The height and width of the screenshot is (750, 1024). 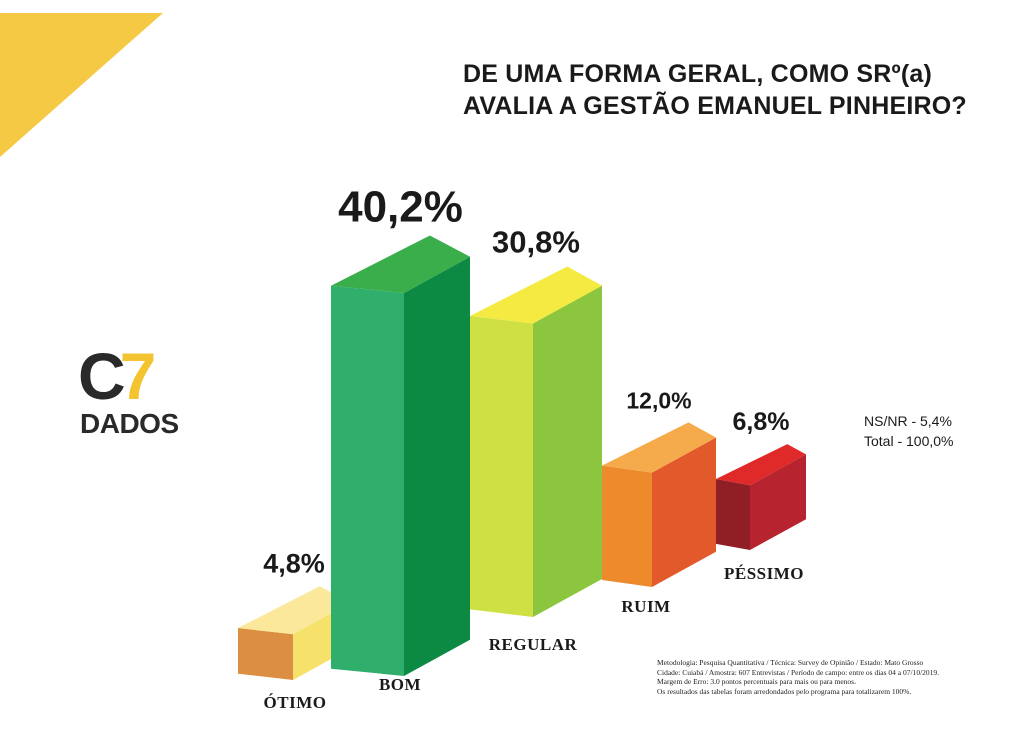 I want to click on nsnr-note: NS/NR - 5,4%, so click(x=908, y=421).